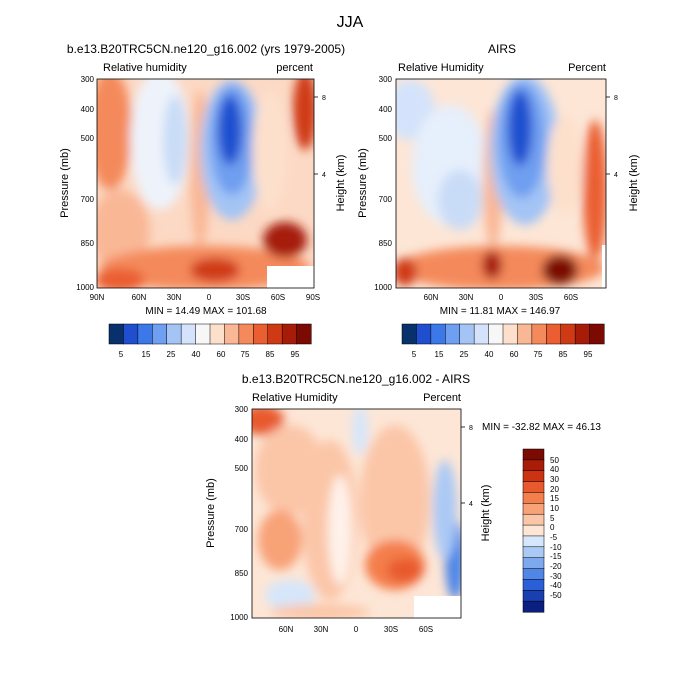 The image size is (700, 700). What do you see at coordinates (464, 354) in the screenshot?
I see `colorbar-label: 25` at bounding box center [464, 354].